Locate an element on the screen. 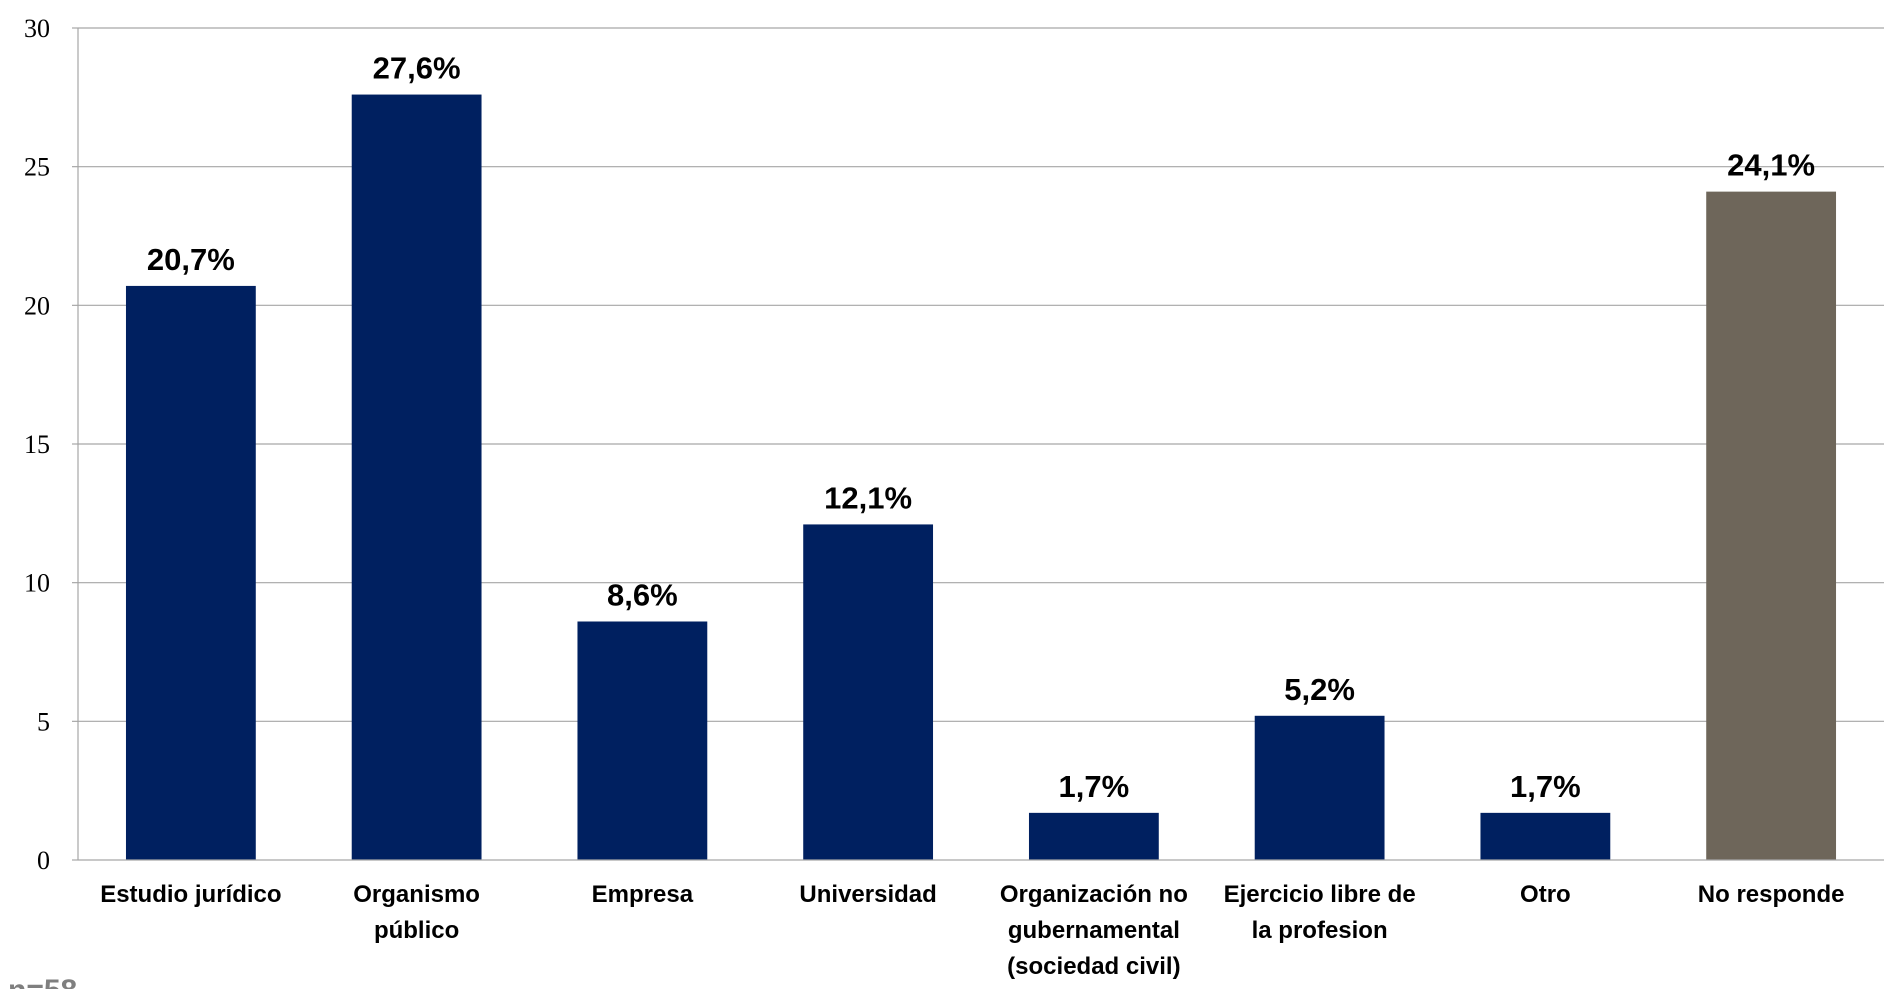 This screenshot has width=1884, height=989. category-label-1-line-1: público is located at coordinates (416, 930).